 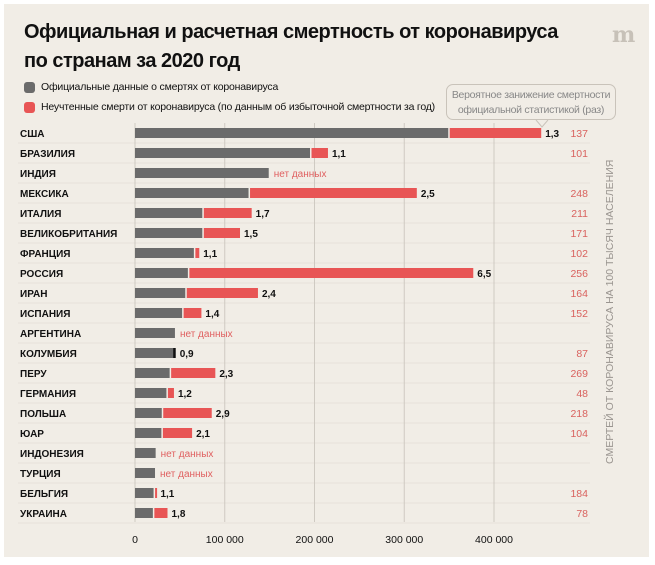 What do you see at coordinates (582, 354) in the screenshot?
I see `deaths-per-100k-value: 87` at bounding box center [582, 354].